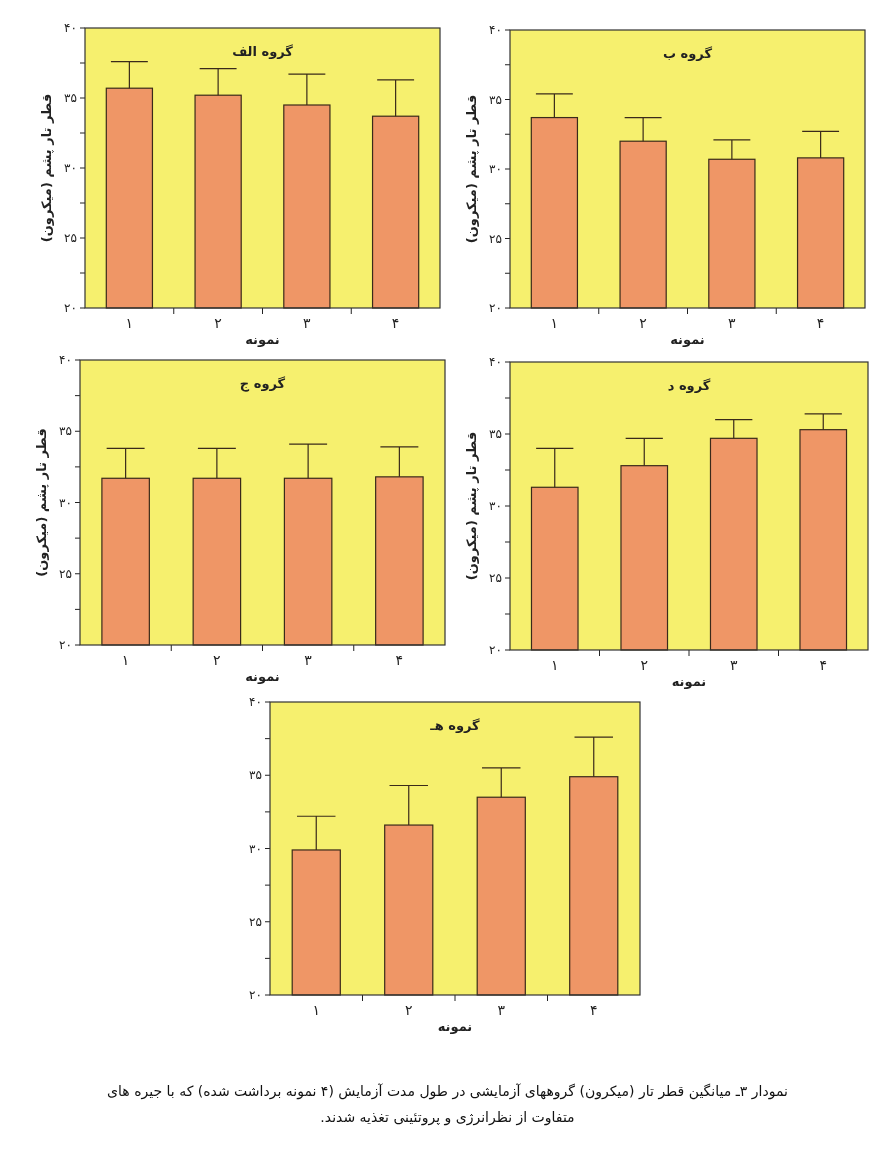 The width and height of the screenshot is (895, 1171). I want to click on text: گروه ج, so click(262, 384).